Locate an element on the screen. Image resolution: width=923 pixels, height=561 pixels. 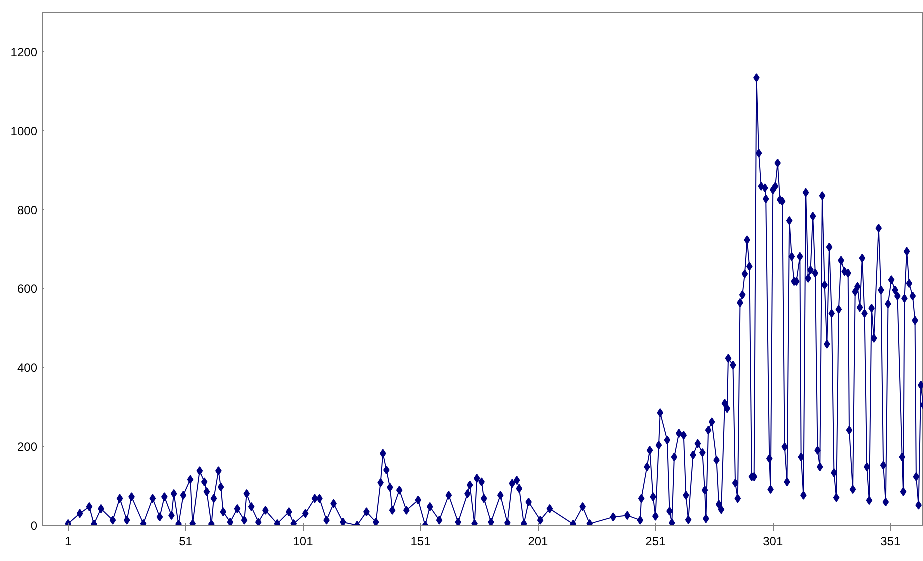
y-tick-label: 1200 is located at coordinates (24, 52).